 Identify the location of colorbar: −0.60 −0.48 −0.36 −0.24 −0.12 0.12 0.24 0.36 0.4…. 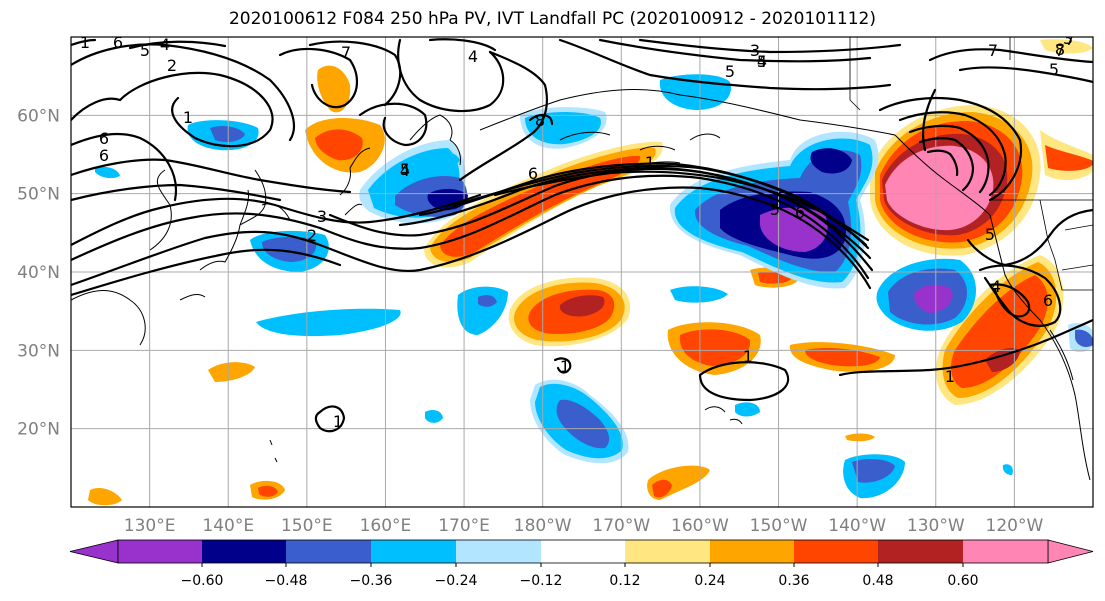
(581, 564).